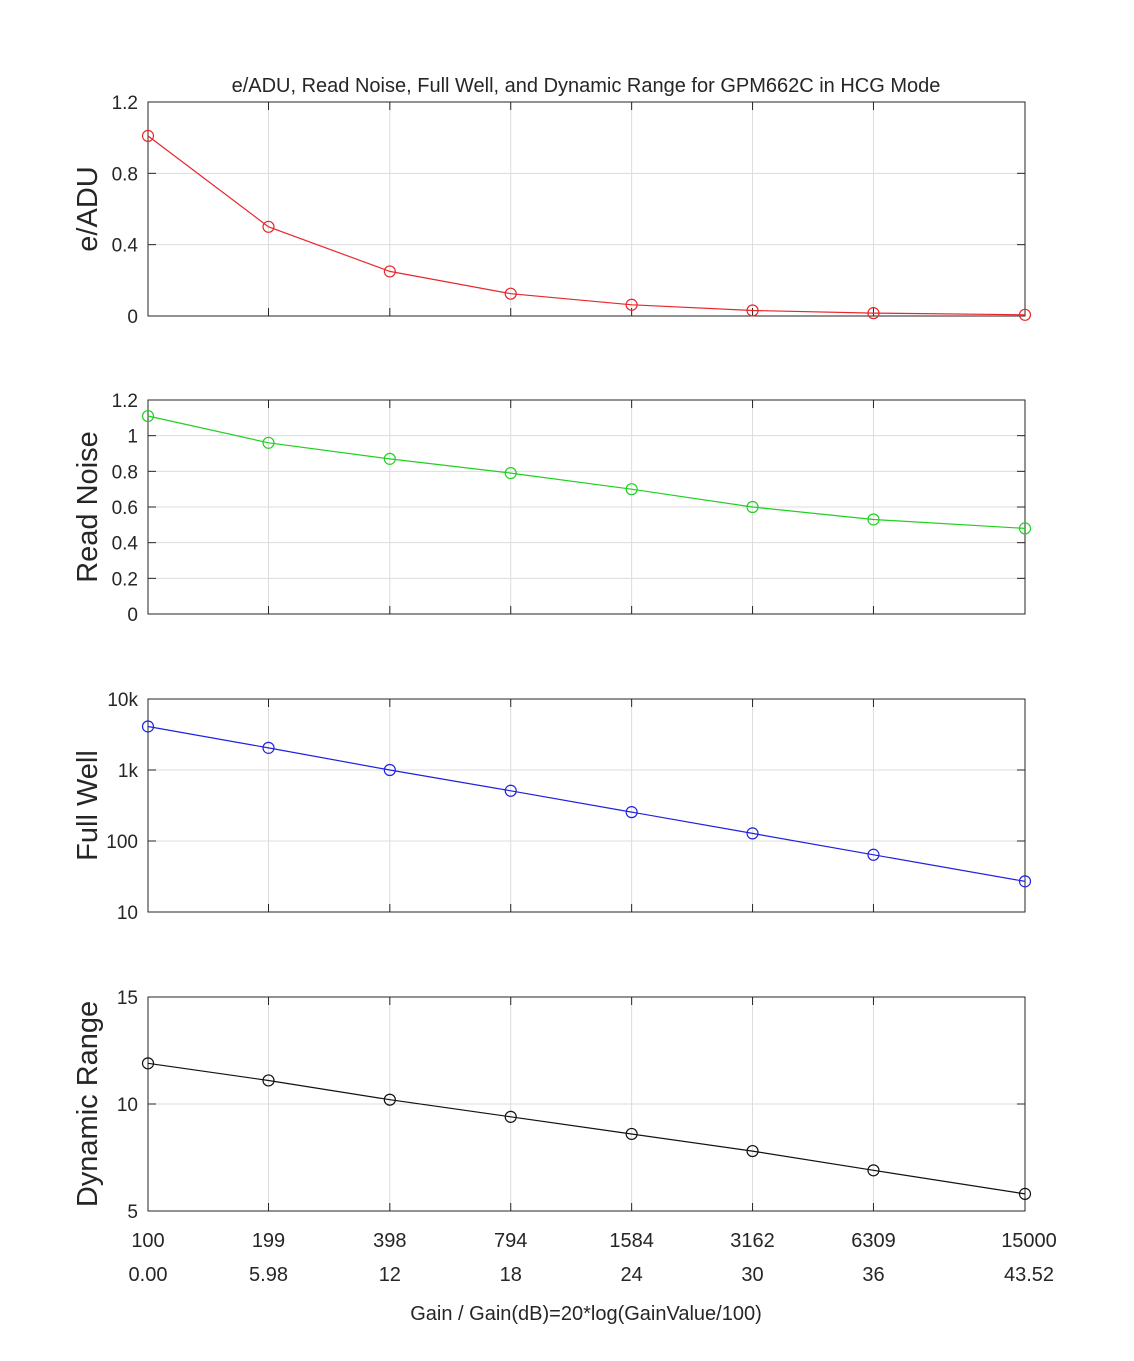 The width and height of the screenshot is (1134, 1361). What do you see at coordinates (122, 700) in the screenshot?
I see `y-tick-label: 10k` at bounding box center [122, 700].